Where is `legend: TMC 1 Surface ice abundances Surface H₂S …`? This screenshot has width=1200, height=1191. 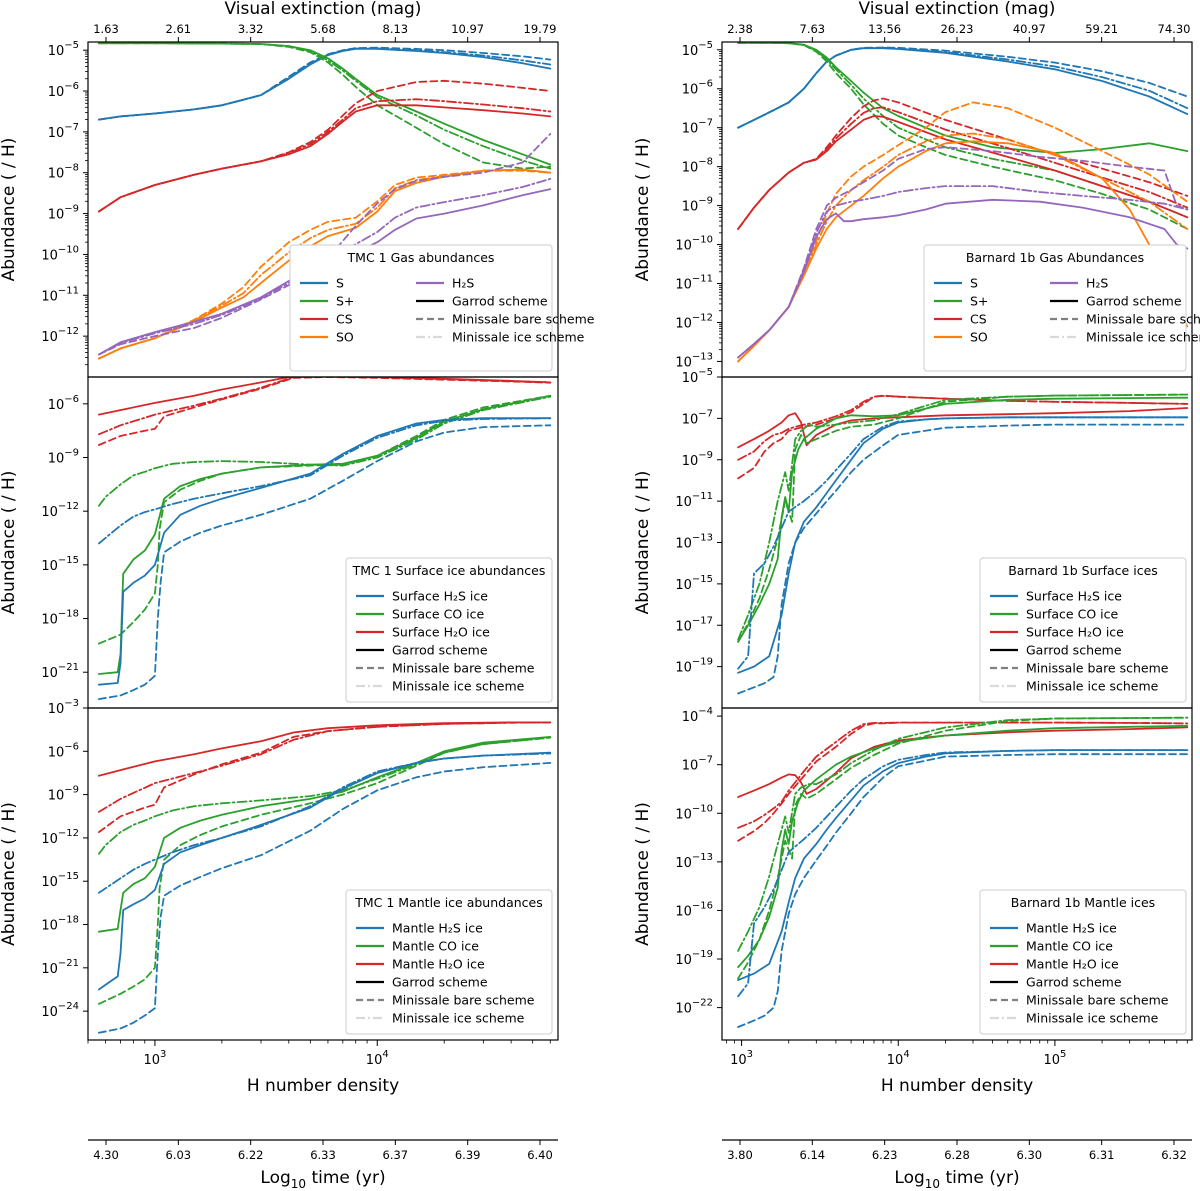 legend: TMC 1 Surface ice abundances Surface H₂S … is located at coordinates (449, 630).